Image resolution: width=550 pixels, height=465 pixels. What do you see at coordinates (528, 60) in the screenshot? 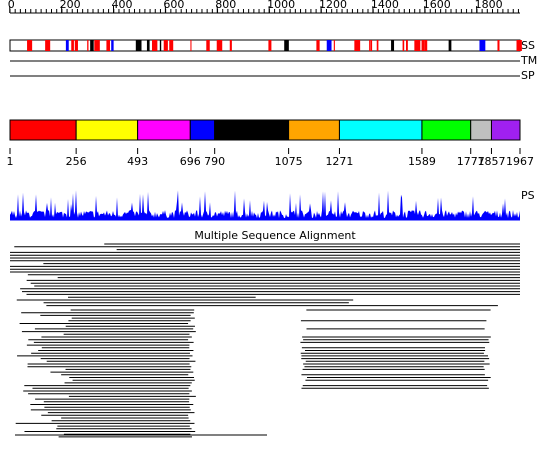
I see `tm-label: TM` at bounding box center [528, 60].